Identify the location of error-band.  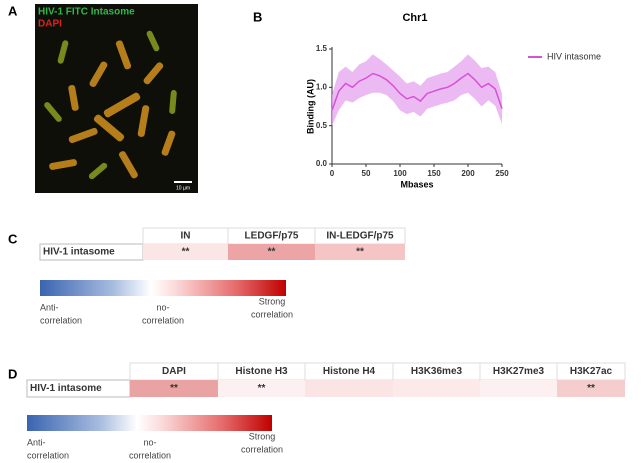
(417, 90).